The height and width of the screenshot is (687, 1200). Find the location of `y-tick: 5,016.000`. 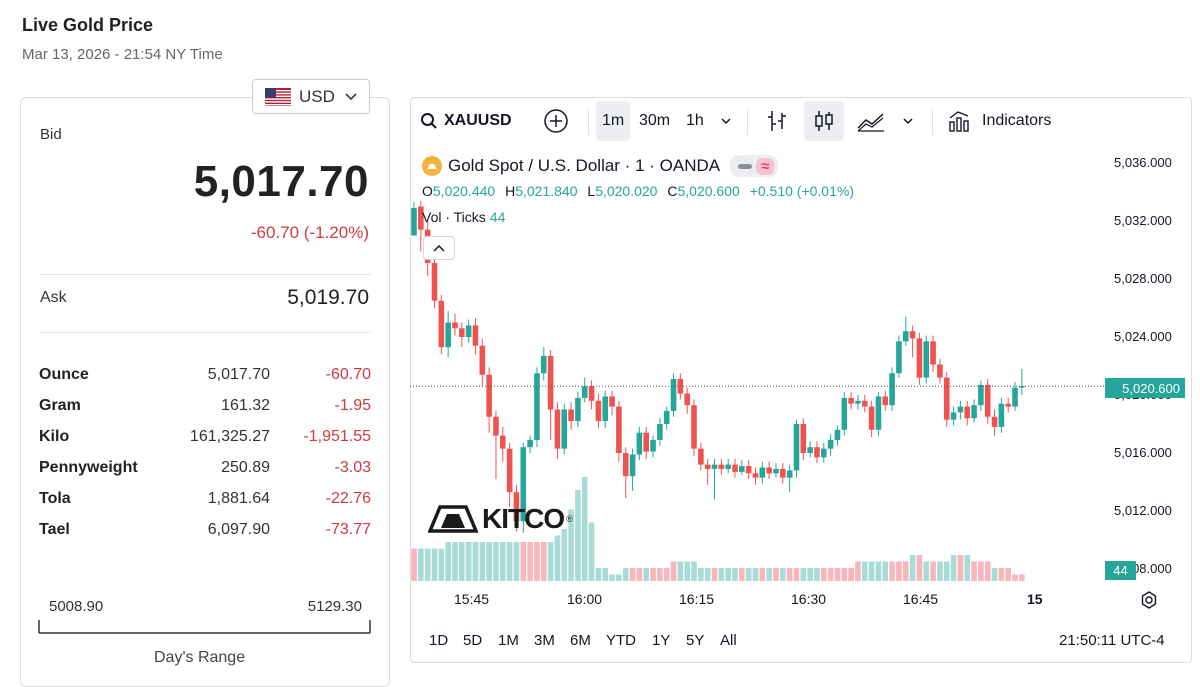

y-tick: 5,016.000 is located at coordinates (1143, 452).